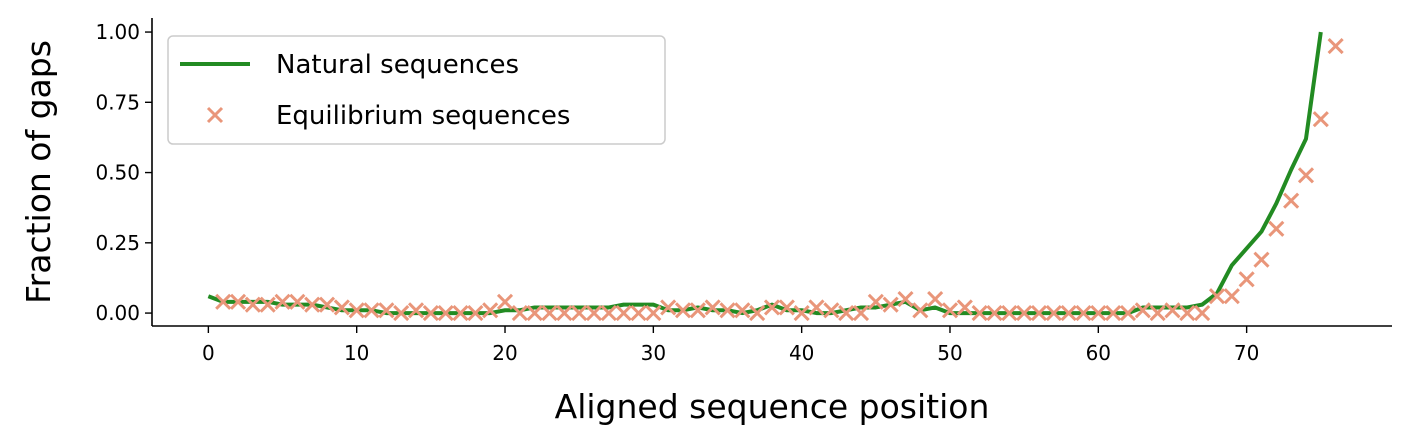  I want to click on x-tick-label: 20, so click(504, 353).